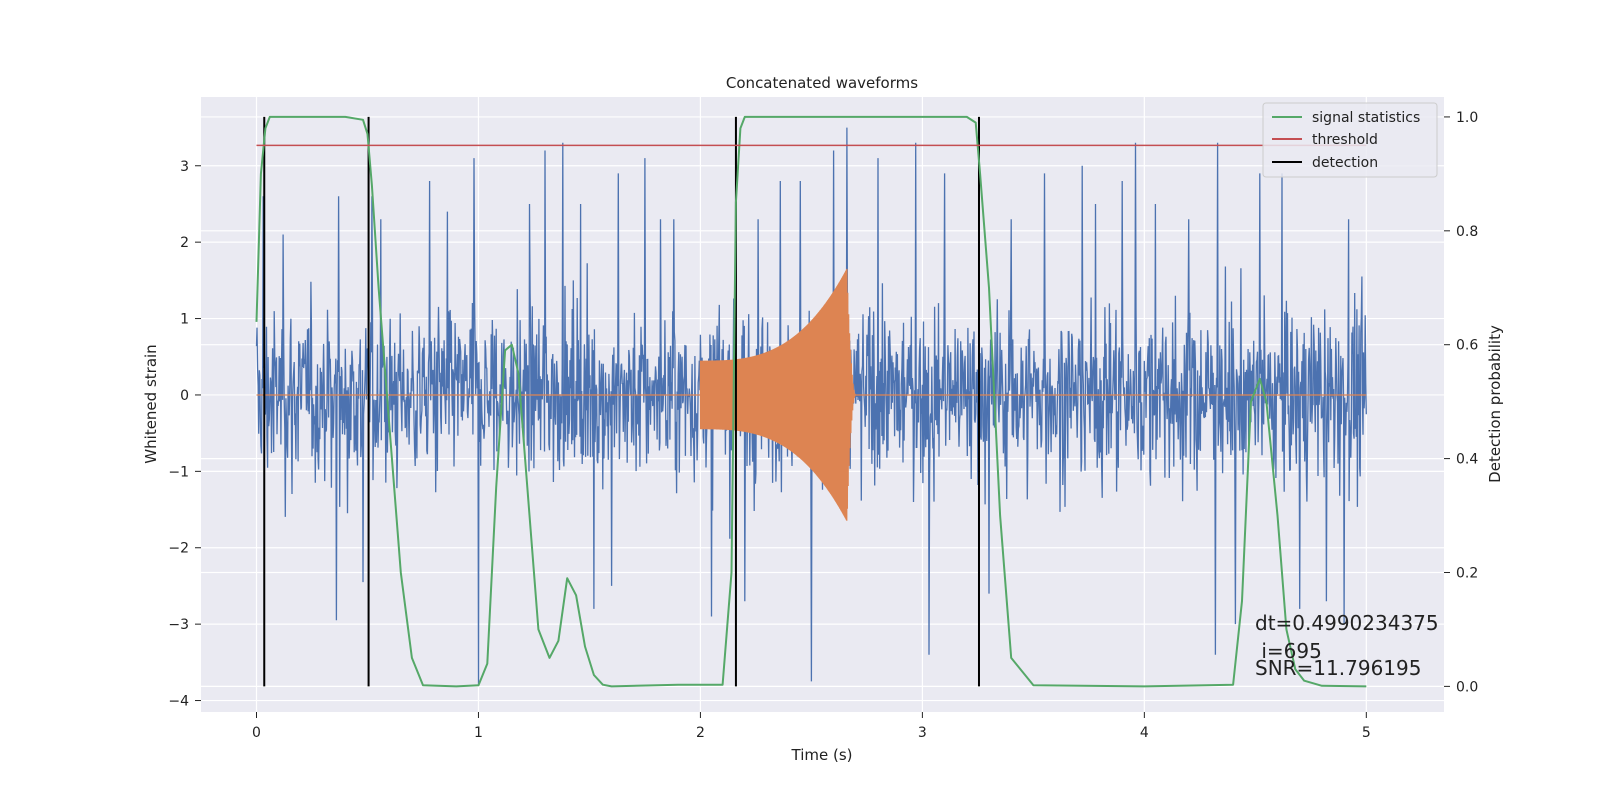 The image size is (1600, 800). What do you see at coordinates (184, 396) in the screenshot?
I see `y-tick-label: 0` at bounding box center [184, 396].